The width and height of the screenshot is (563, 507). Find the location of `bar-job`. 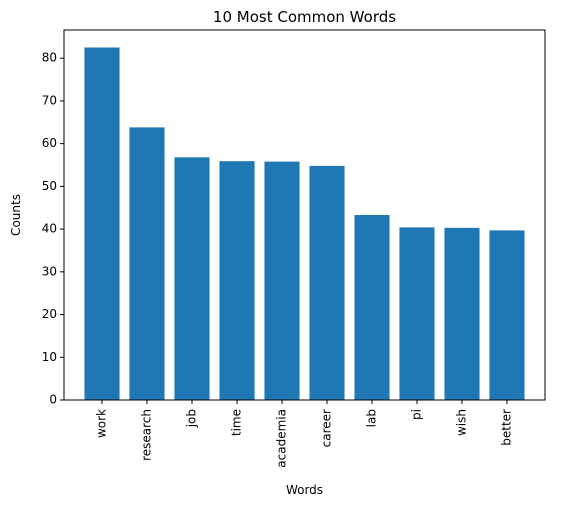

bar-job is located at coordinates (192, 278).